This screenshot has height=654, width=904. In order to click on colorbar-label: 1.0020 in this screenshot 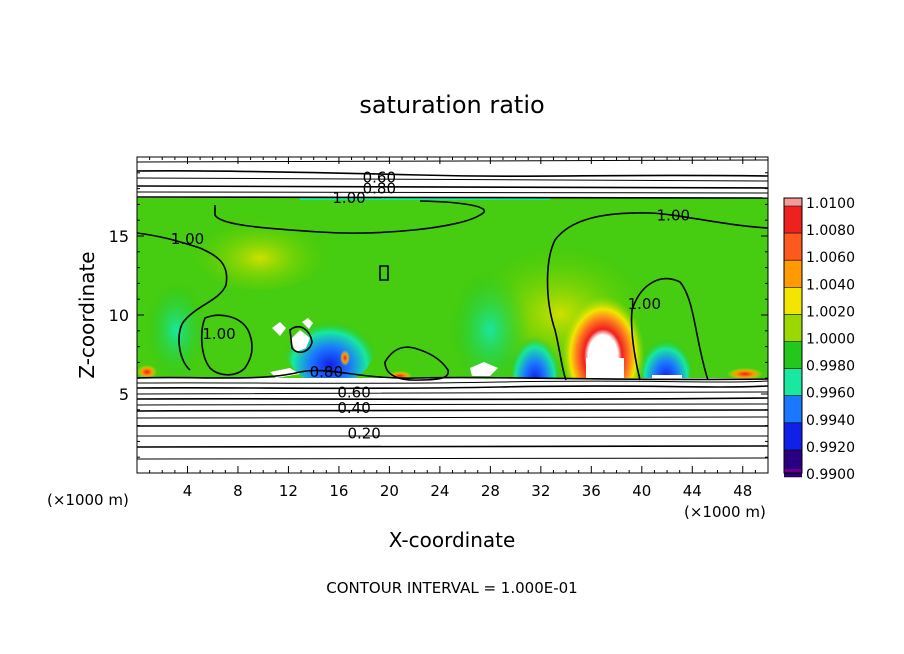, I will do `click(830, 312)`.